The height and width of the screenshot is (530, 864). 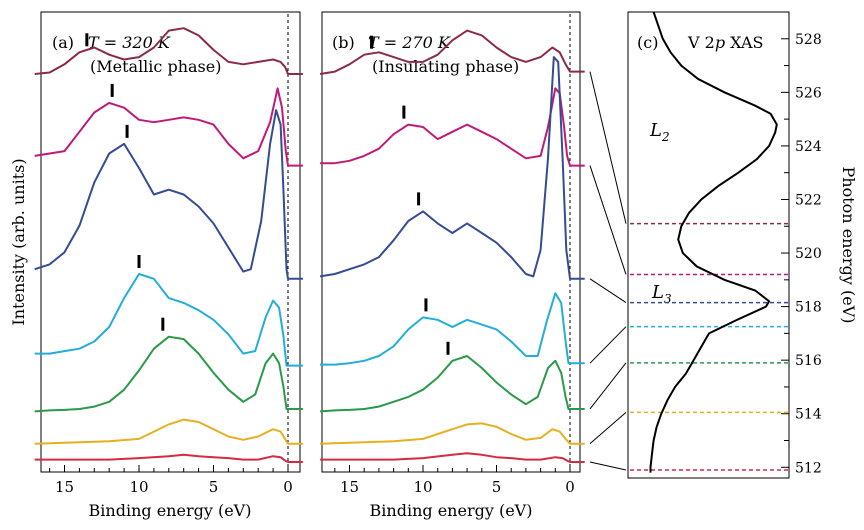 What do you see at coordinates (445, 66) in the screenshot?
I see `panel-b-phase: (Insulating phase)` at bounding box center [445, 66].